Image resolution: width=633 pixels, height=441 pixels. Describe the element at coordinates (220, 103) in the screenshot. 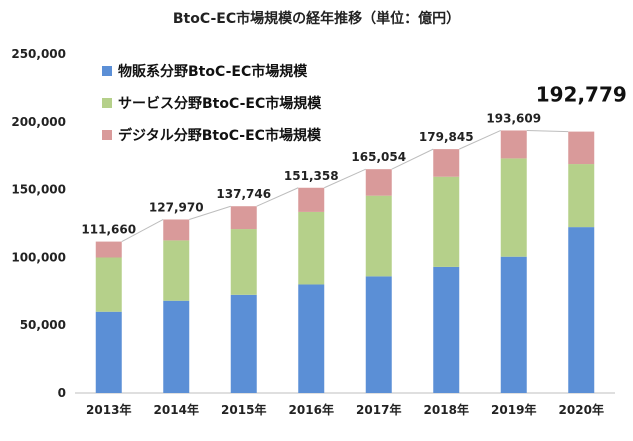

I see `legend-label: サービス分野BtoC-EC市場規模` at that location.